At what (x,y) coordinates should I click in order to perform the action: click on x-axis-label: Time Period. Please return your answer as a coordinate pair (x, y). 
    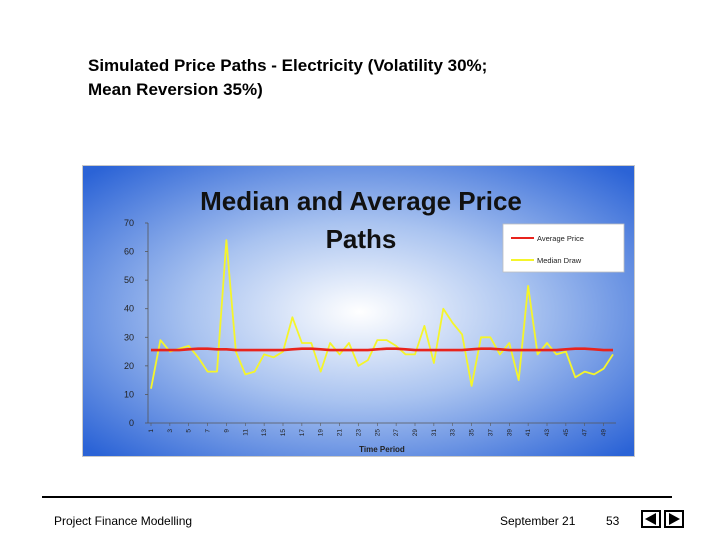
    Looking at the image, I should click on (382, 449).